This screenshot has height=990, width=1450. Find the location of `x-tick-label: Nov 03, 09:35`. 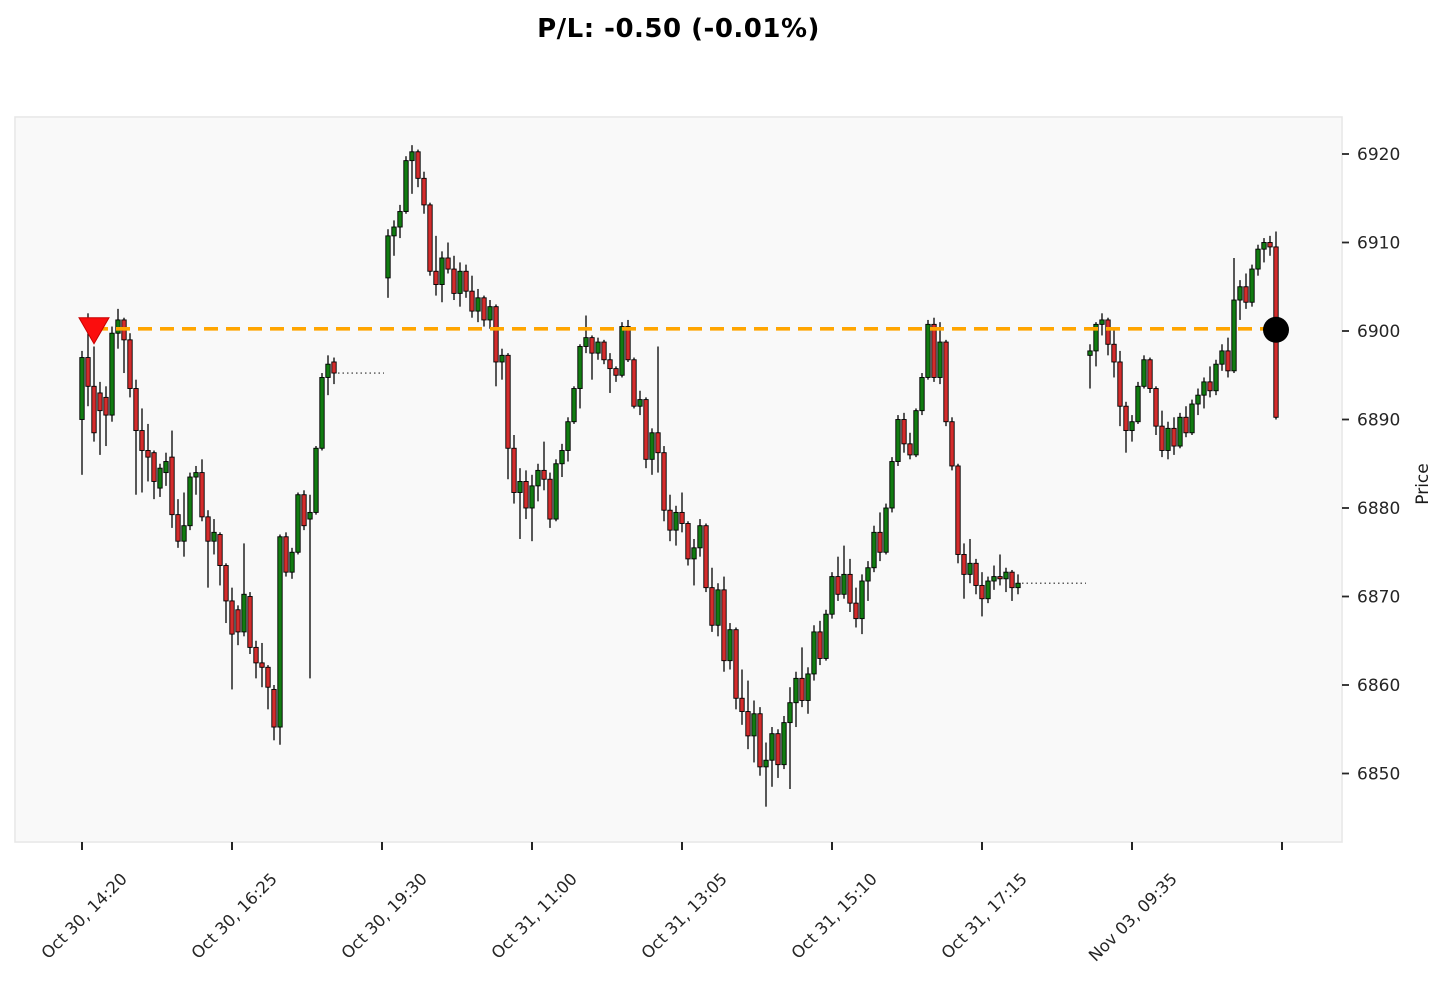

x-tick-label: Nov 03, 09:35 is located at coordinates (1133, 917).